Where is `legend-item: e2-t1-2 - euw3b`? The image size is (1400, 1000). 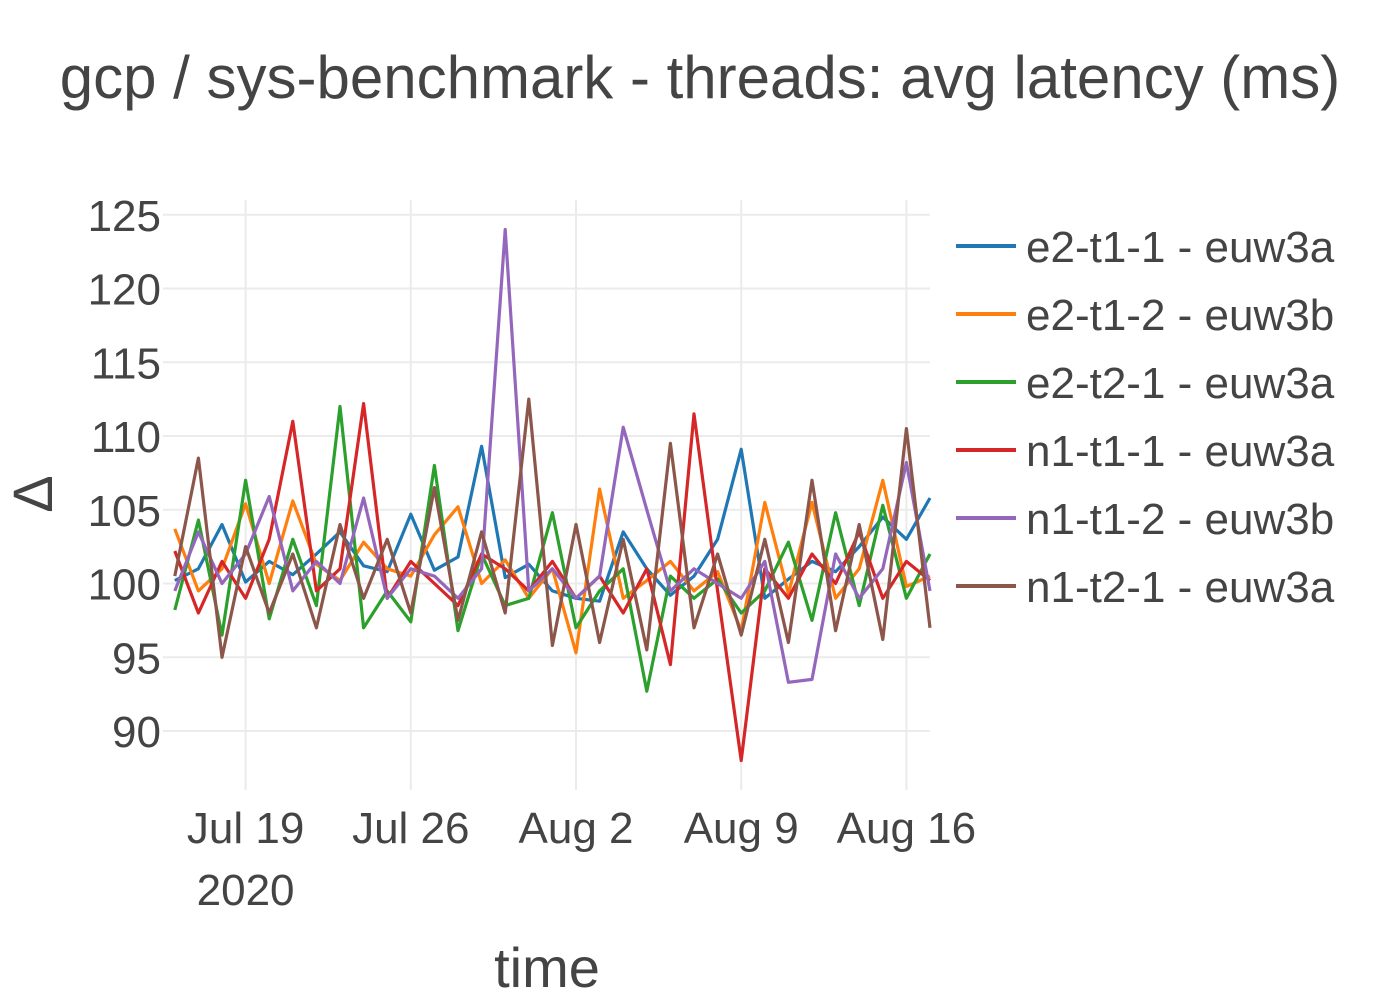 legend-item: e2-t1-2 - euw3b is located at coordinates (1145, 315).